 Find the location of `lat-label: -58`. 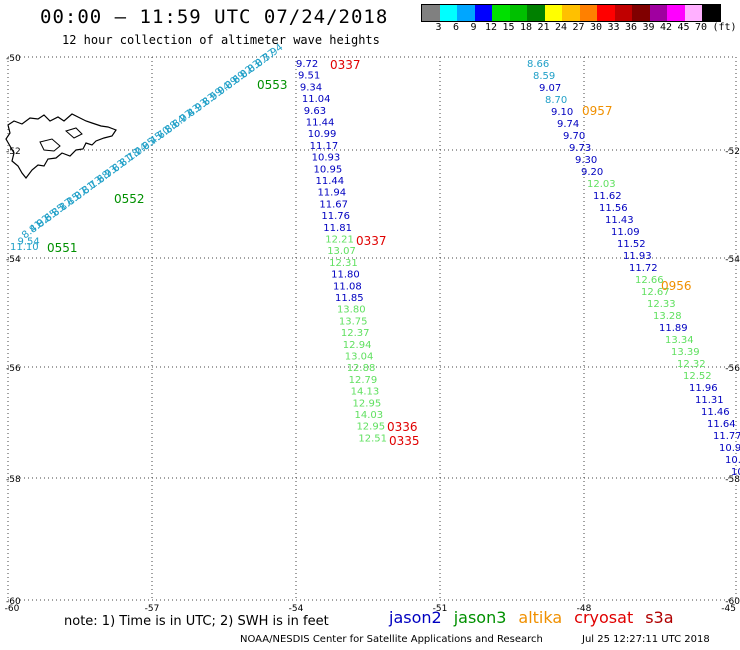

lat-label: -58 is located at coordinates (13, 480).